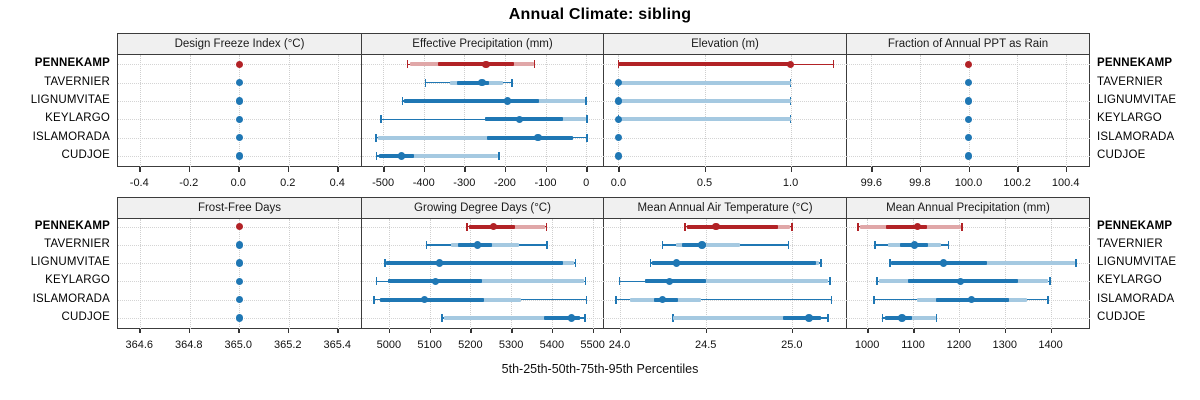 This screenshot has height=400, width=1200. I want to click on site-label-pennekamp: PENNEKAMP, so click(1135, 225).